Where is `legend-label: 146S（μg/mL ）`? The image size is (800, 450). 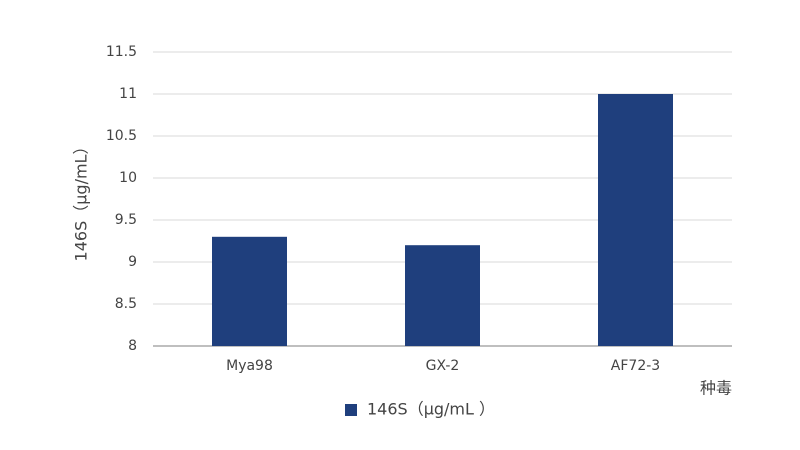 legend-label: 146S（μg/mL ） is located at coordinates (431, 409).